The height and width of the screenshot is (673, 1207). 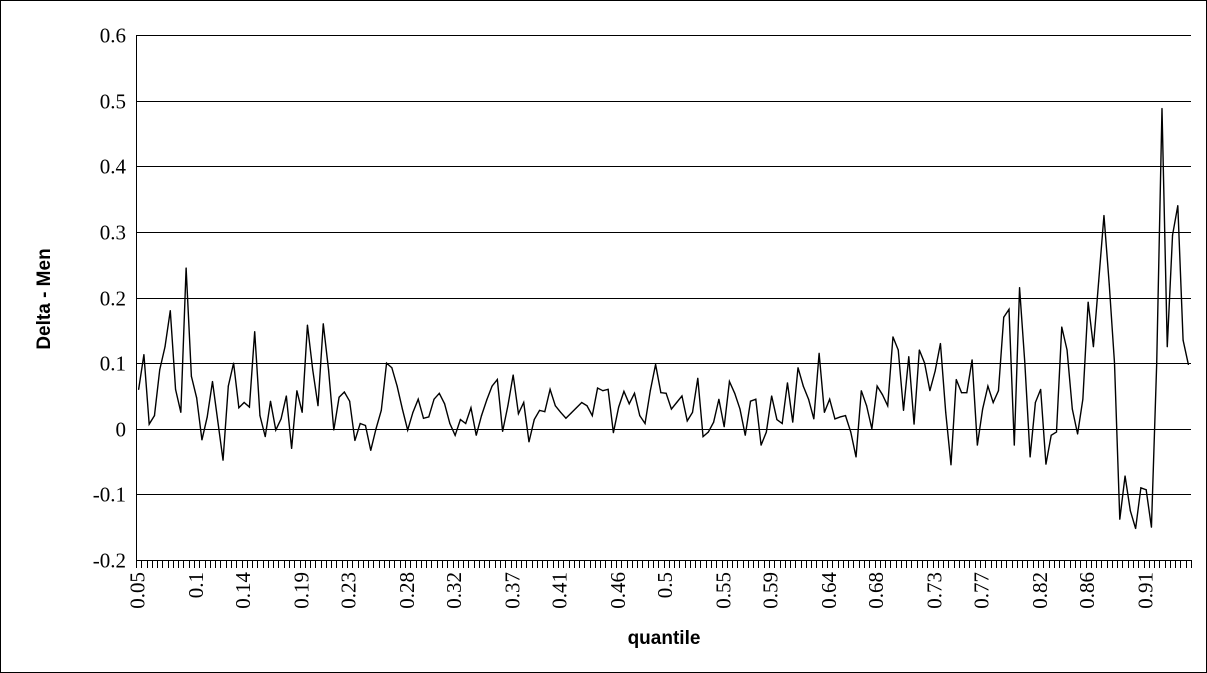 I want to click on y-axis-title: Delta - Men, so click(x=44, y=298).